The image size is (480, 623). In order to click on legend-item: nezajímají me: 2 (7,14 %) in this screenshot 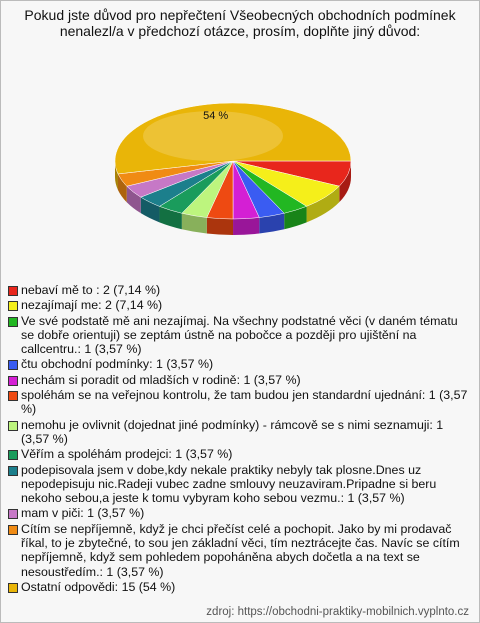, I will do `click(240, 305)`.